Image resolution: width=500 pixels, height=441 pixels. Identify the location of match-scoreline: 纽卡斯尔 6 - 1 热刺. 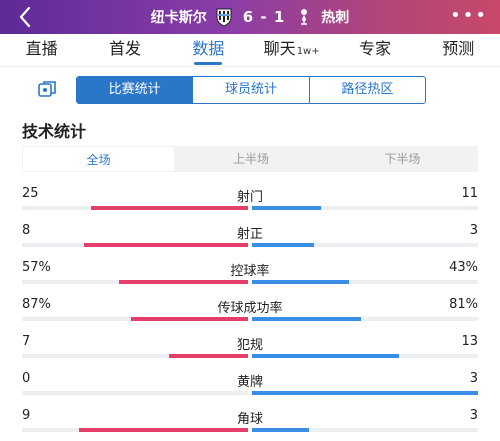
(250, 17).